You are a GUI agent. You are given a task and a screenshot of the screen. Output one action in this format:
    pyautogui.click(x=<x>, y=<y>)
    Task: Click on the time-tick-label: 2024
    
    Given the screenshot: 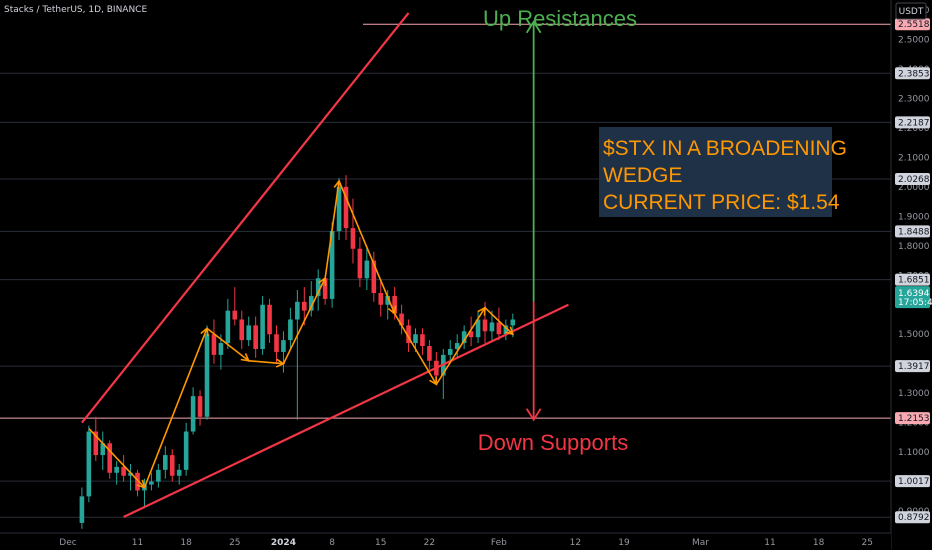 What is the action you would take?
    pyautogui.click(x=283, y=543)
    